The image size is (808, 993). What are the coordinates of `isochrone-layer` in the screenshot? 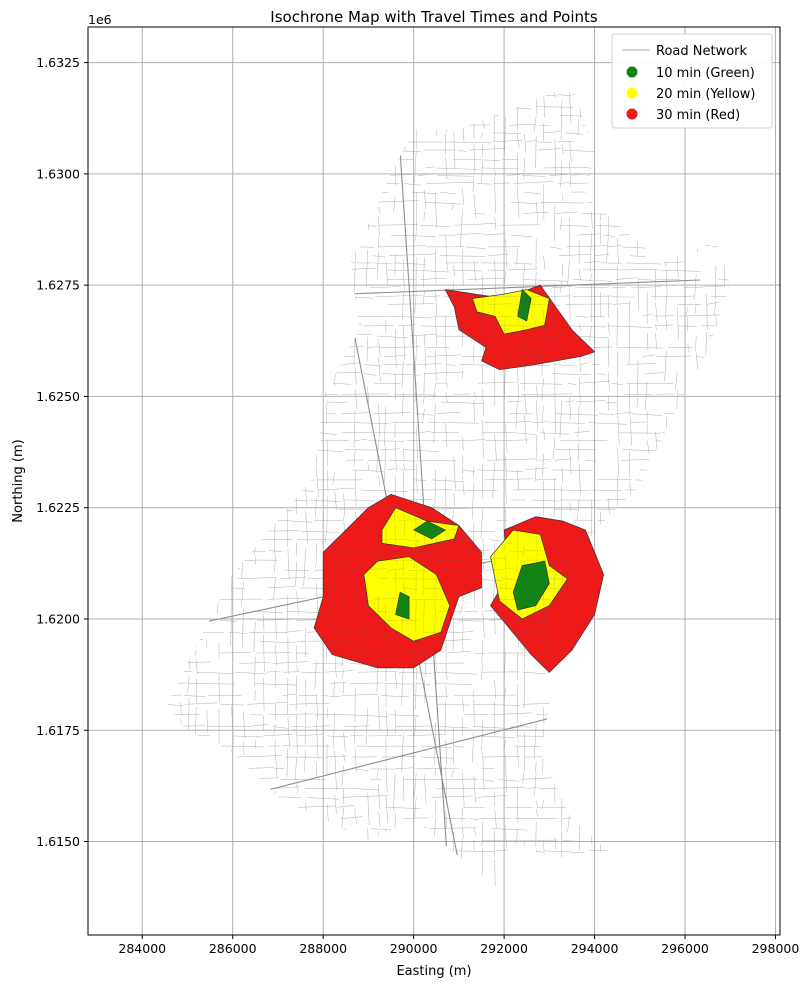 It's located at (458, 478).